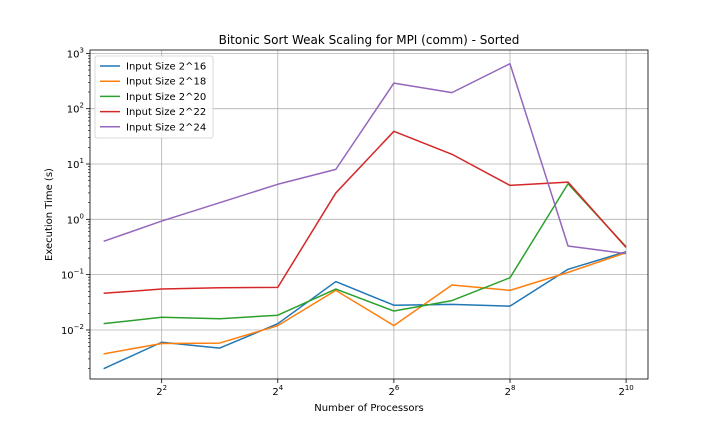 This screenshot has height=432, width=720. I want to click on x-tick-label: 24, so click(277, 391).